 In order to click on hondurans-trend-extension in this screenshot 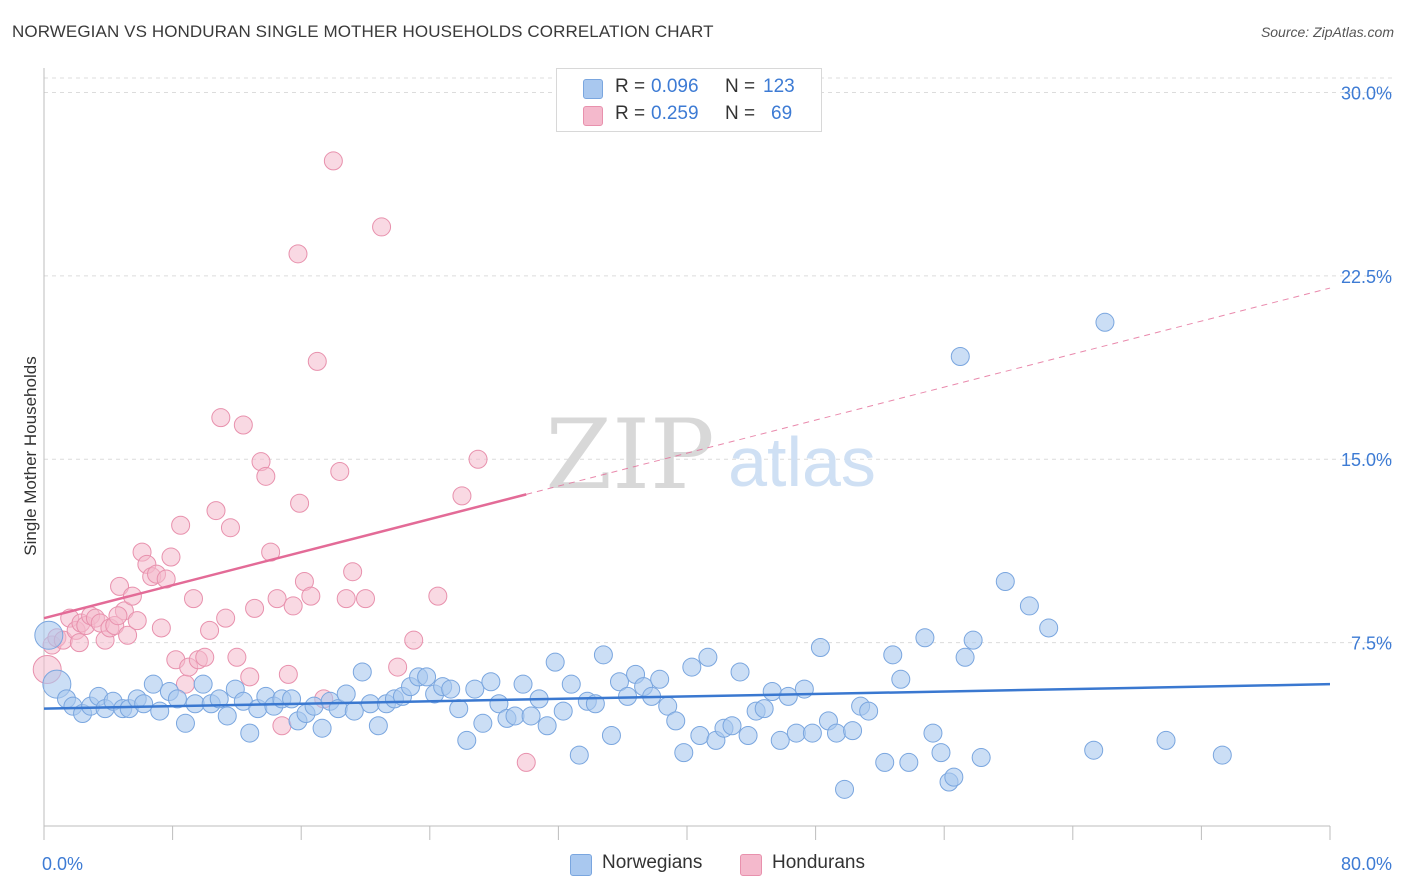, I will do `click(928, 391)`.